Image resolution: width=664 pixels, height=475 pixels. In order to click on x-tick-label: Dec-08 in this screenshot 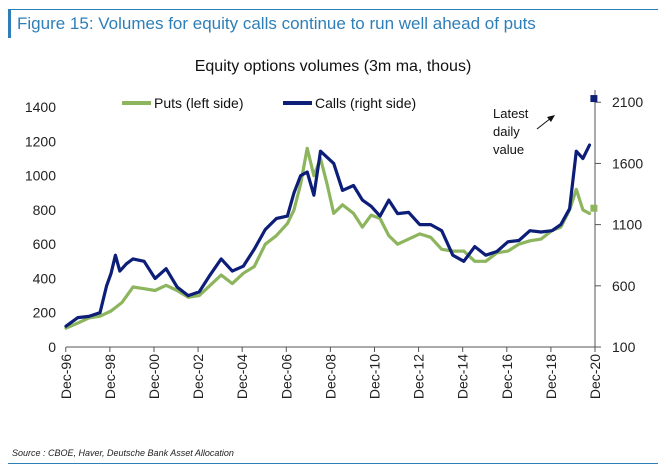, I will do `click(330, 376)`.